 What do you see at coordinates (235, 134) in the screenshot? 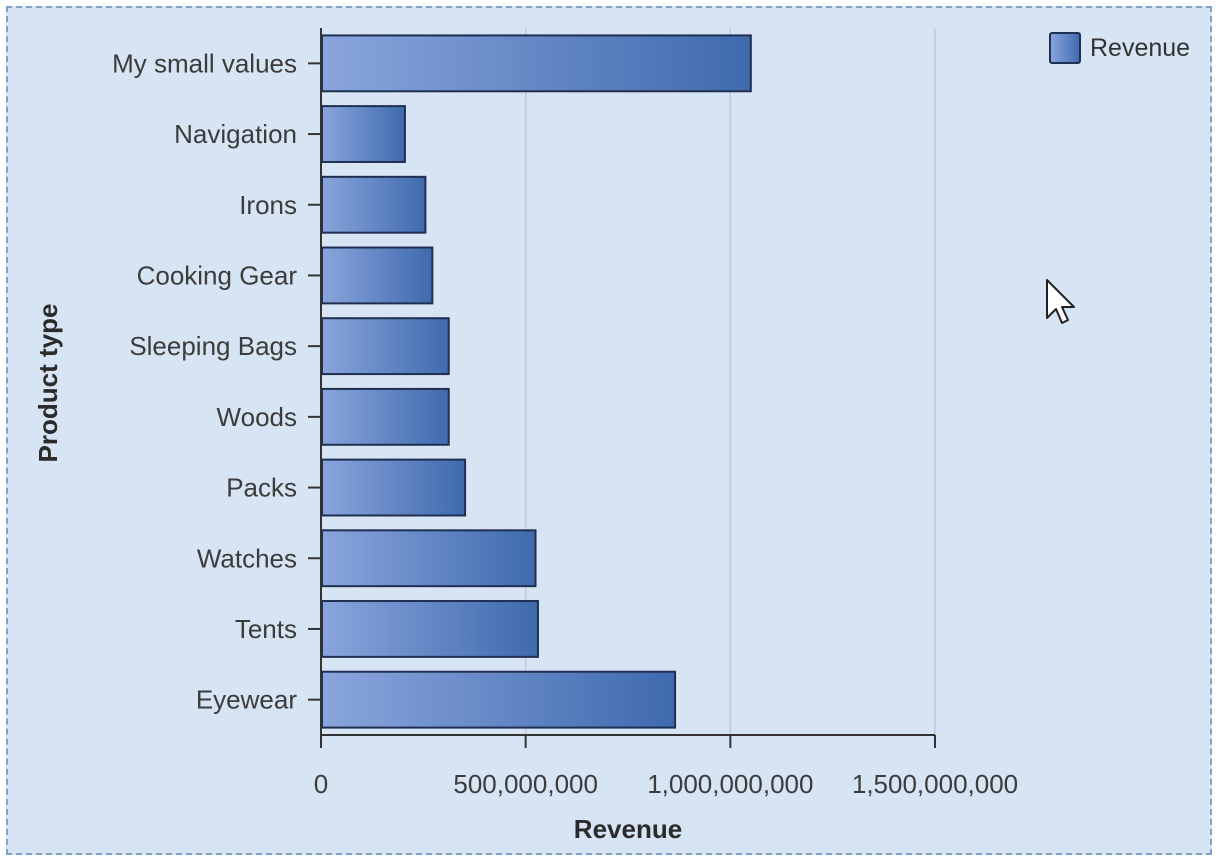
I see `category-label: Navigation` at bounding box center [235, 134].